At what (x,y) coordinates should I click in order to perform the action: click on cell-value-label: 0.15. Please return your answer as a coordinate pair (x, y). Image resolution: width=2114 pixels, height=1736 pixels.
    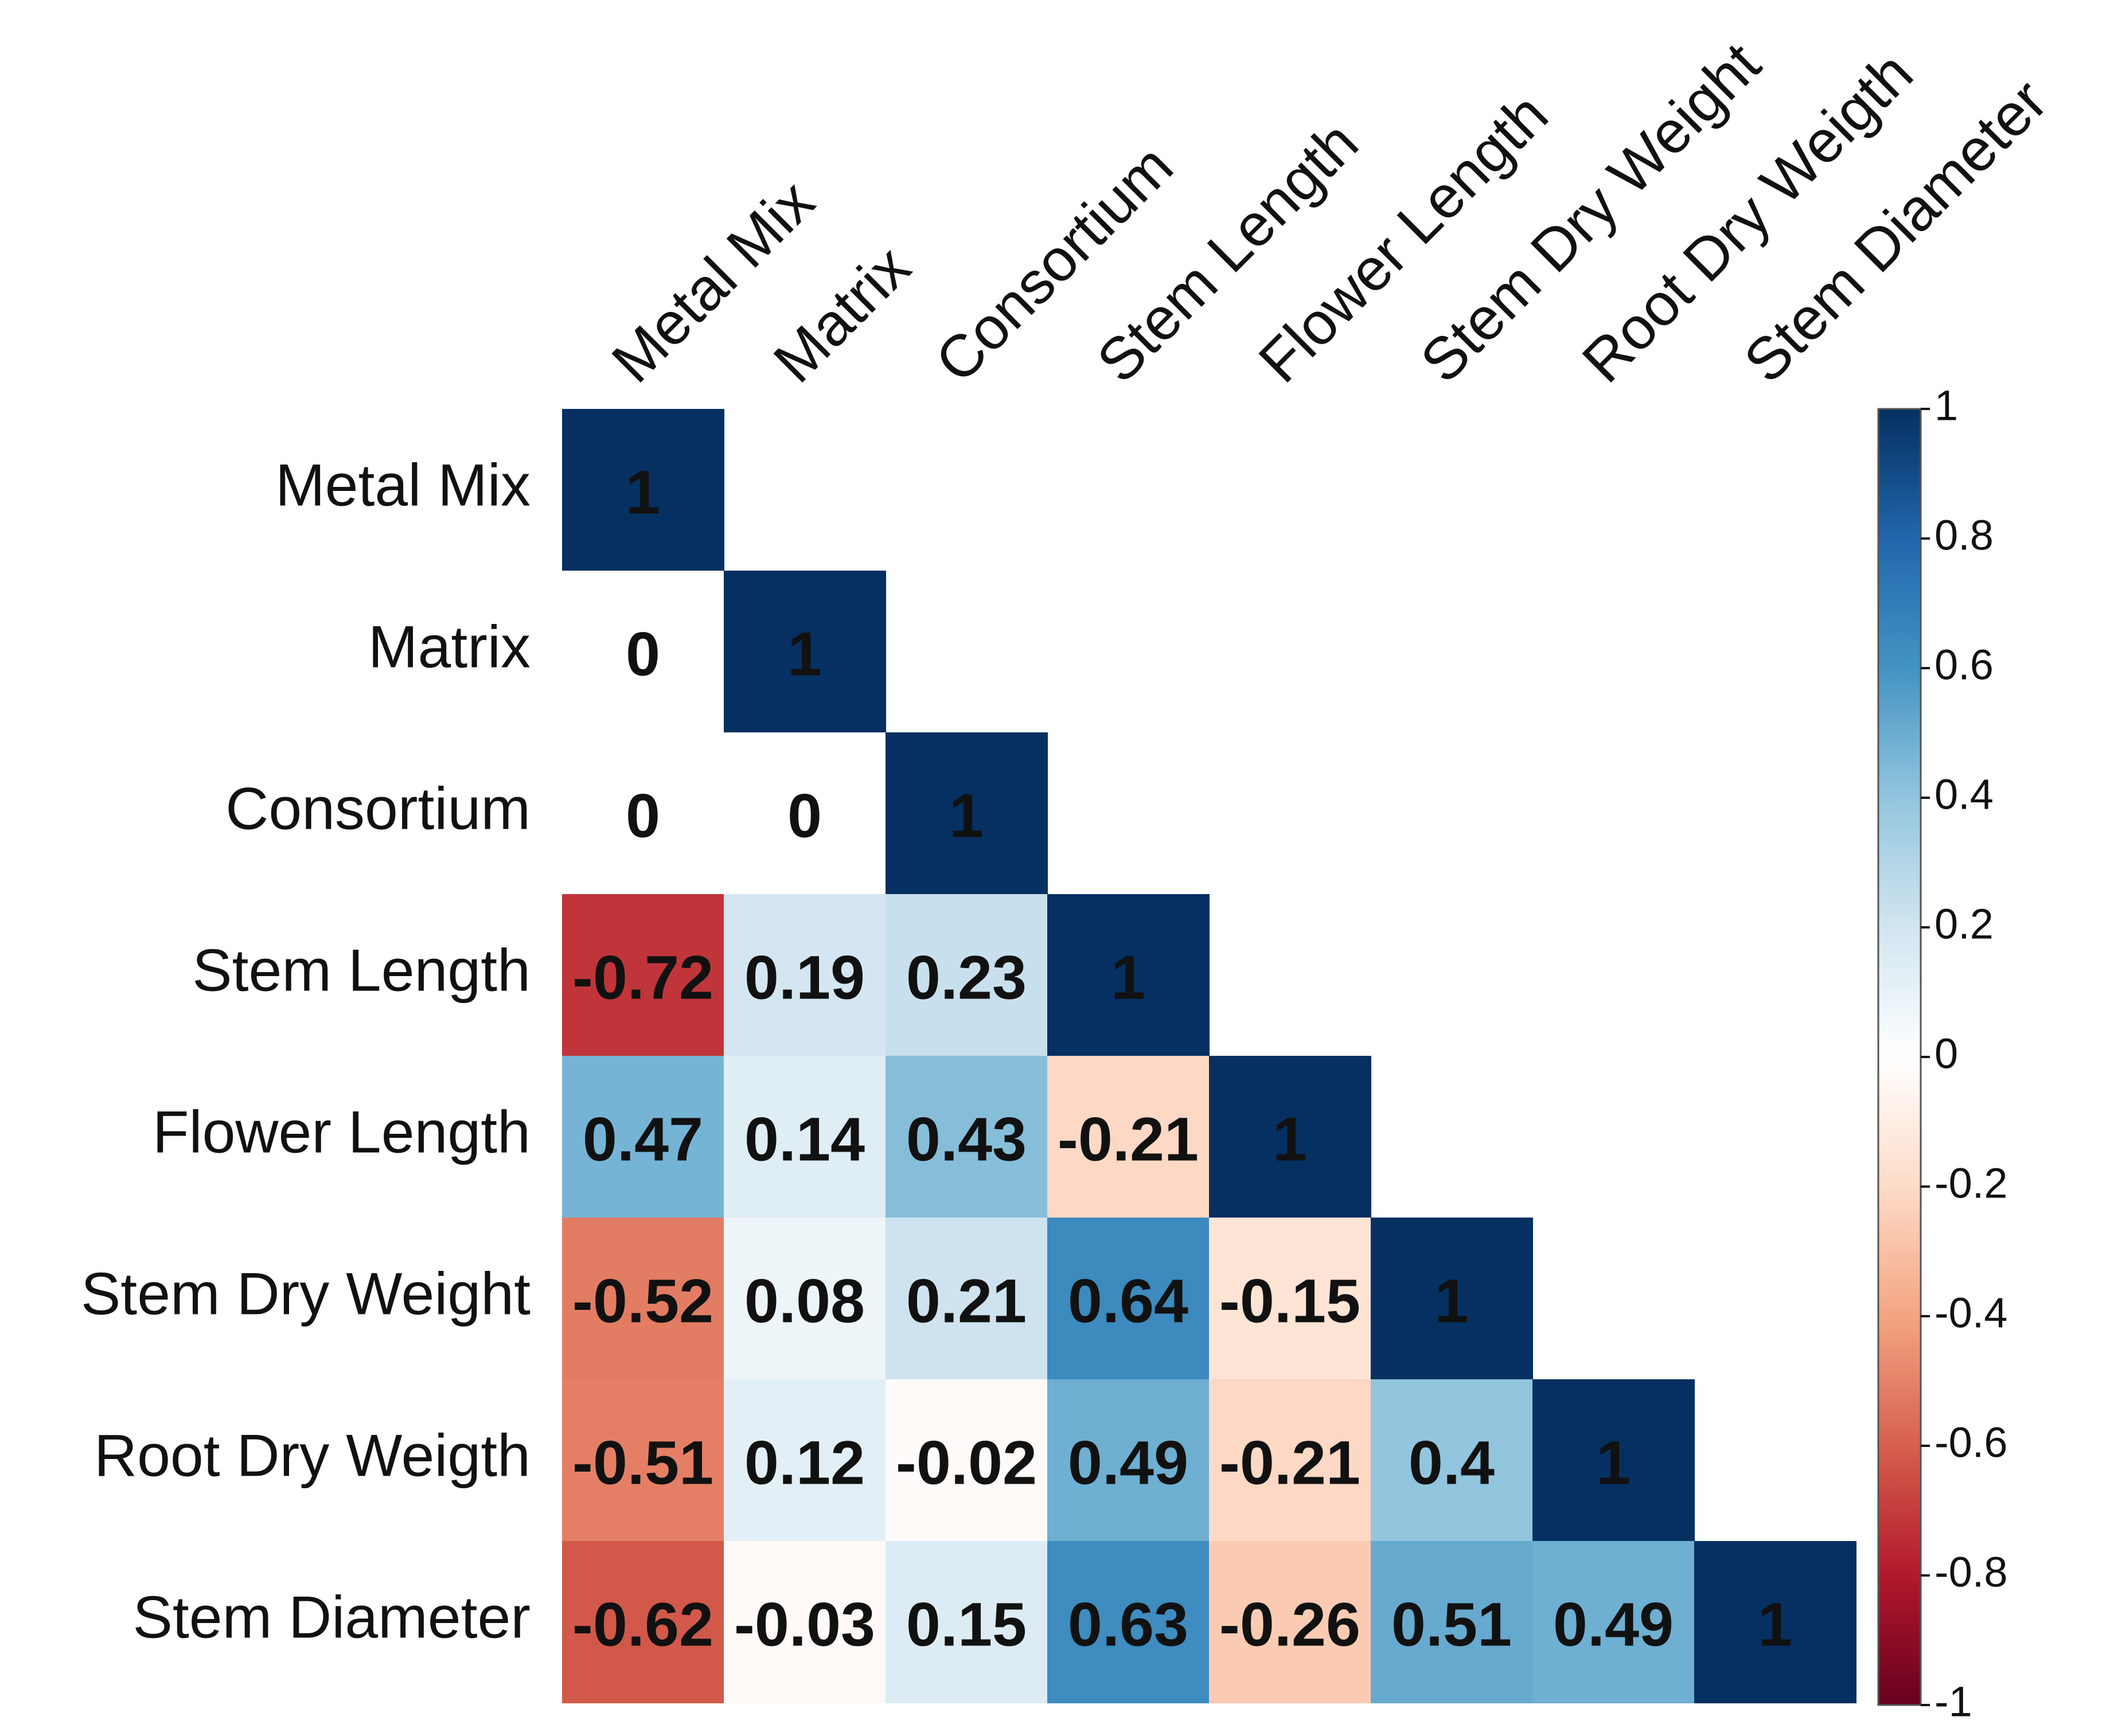
    Looking at the image, I should click on (966, 1624).